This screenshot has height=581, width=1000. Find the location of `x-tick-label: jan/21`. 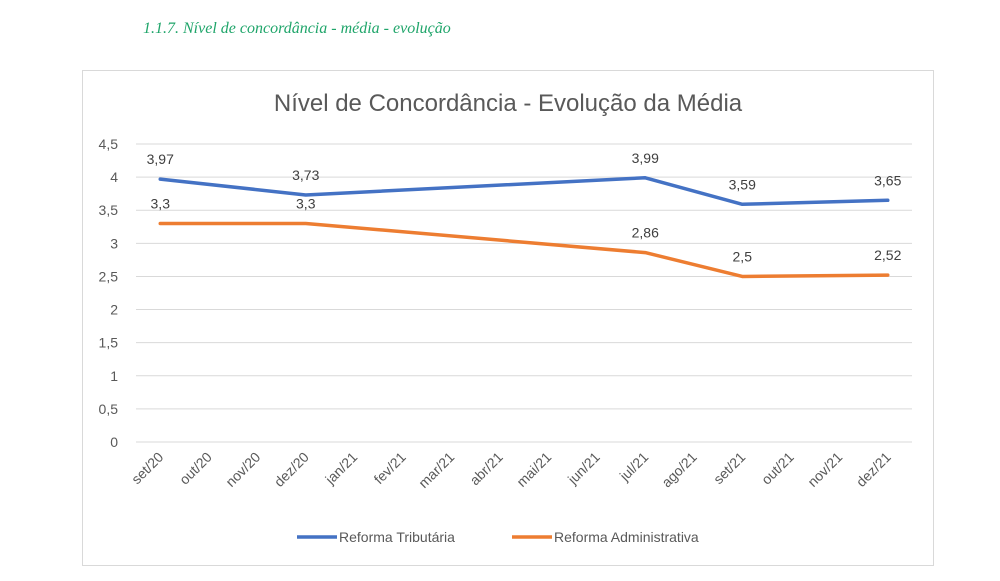

x-tick-label: jan/21 is located at coordinates (340, 468).